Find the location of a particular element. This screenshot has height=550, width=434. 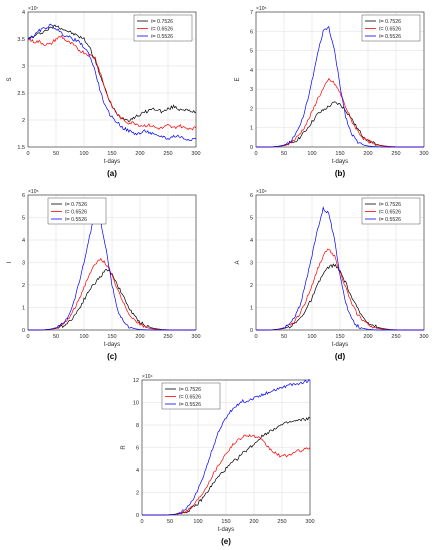

y-axis-label: I is located at coordinates (10, 262).